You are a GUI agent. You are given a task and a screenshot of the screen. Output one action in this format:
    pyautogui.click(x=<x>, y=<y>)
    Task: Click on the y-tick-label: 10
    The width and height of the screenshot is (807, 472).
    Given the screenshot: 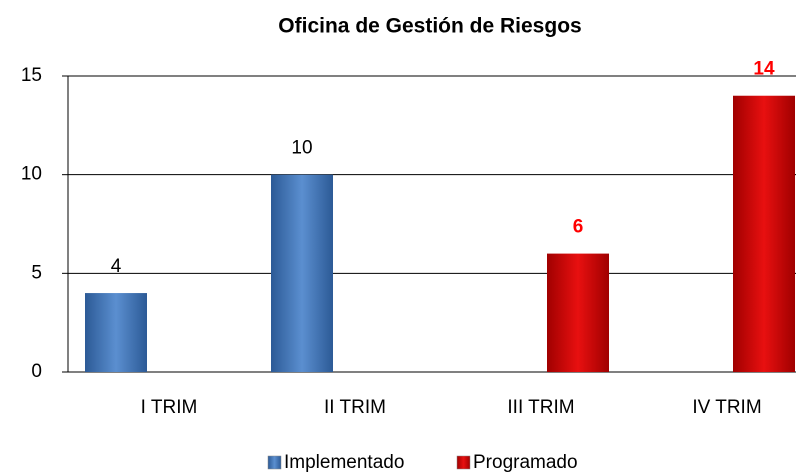 What is the action you would take?
    pyautogui.click(x=31, y=174)
    